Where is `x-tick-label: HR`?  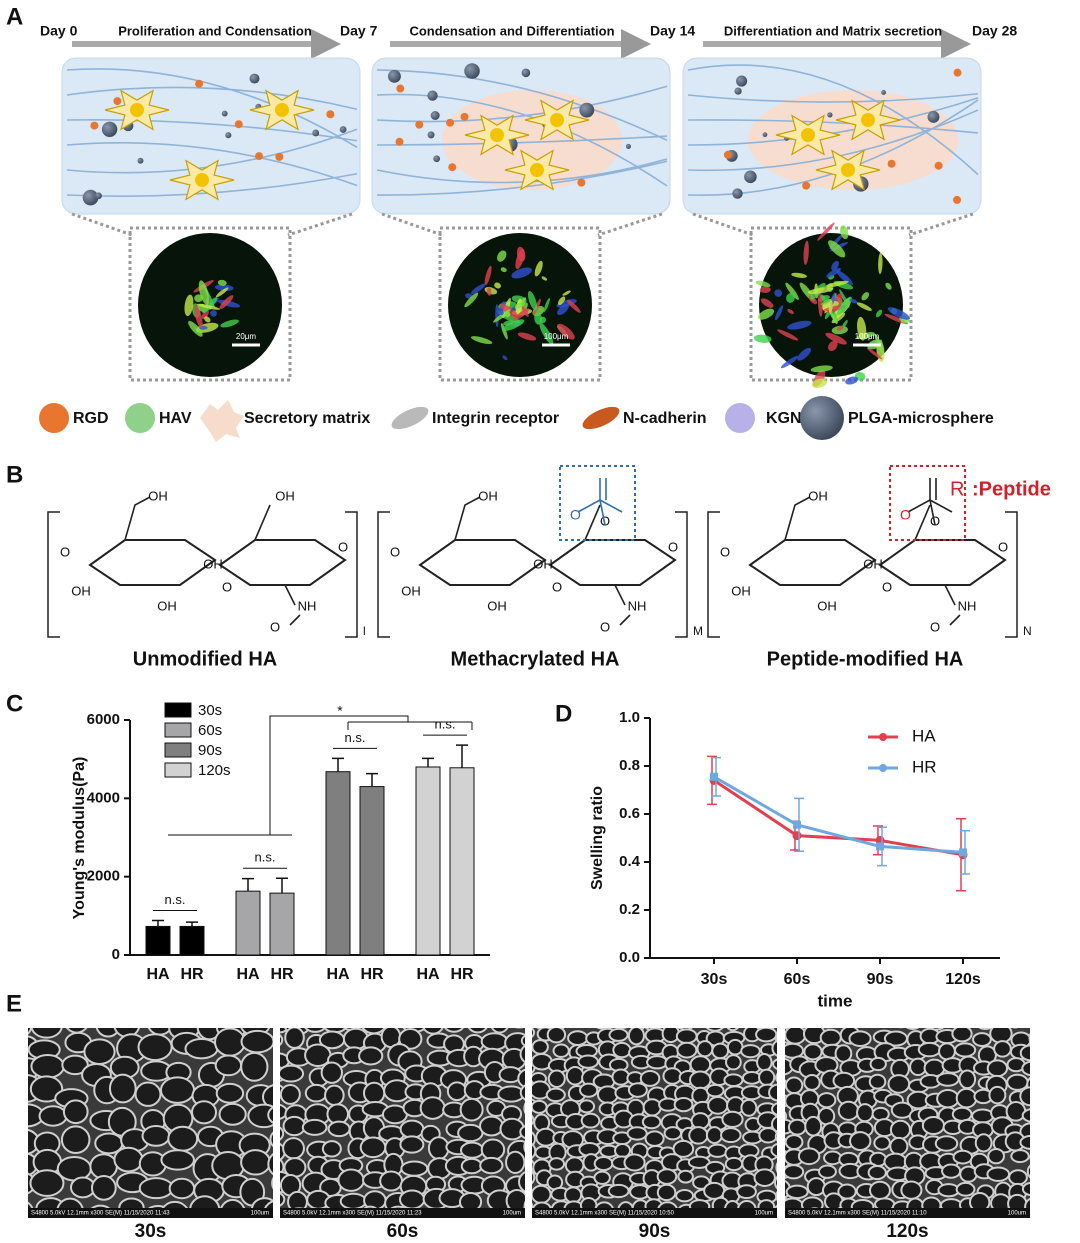 x-tick-label: HR is located at coordinates (282, 974).